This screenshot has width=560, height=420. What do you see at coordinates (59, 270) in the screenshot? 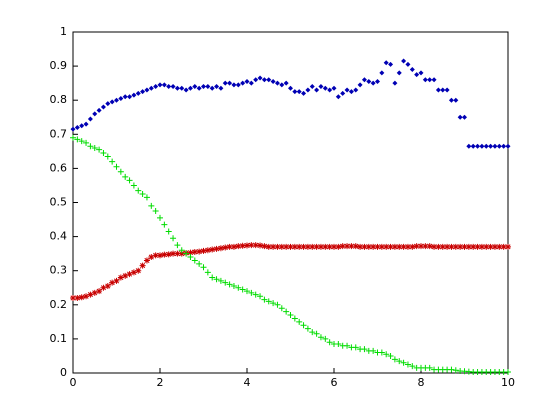
I see `y-tick-label: 0.3` at bounding box center [59, 270].